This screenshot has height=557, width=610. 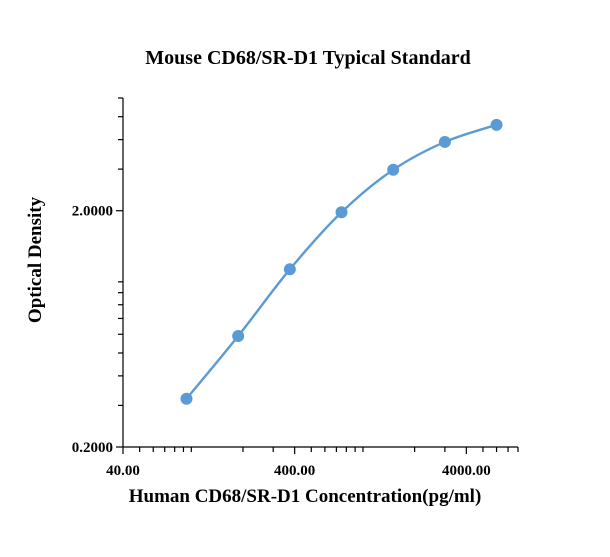 What do you see at coordinates (294, 471) in the screenshot?
I see `x-tick-label: 400.00` at bounding box center [294, 471].